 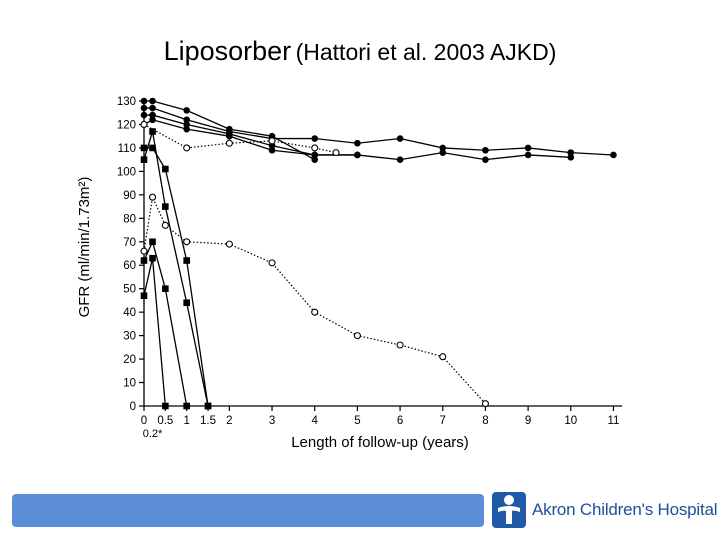 What do you see at coordinates (485, 421) in the screenshot?
I see `x-tick-label: 8` at bounding box center [485, 421].